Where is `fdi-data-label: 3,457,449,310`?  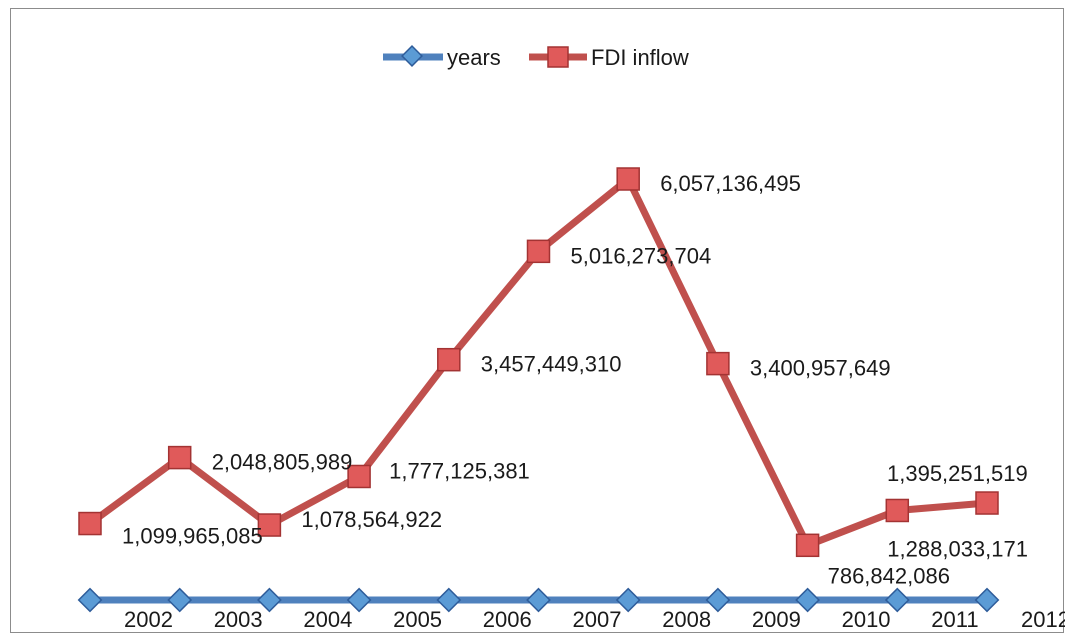 fdi-data-label: 3,457,449,310 is located at coordinates (551, 364).